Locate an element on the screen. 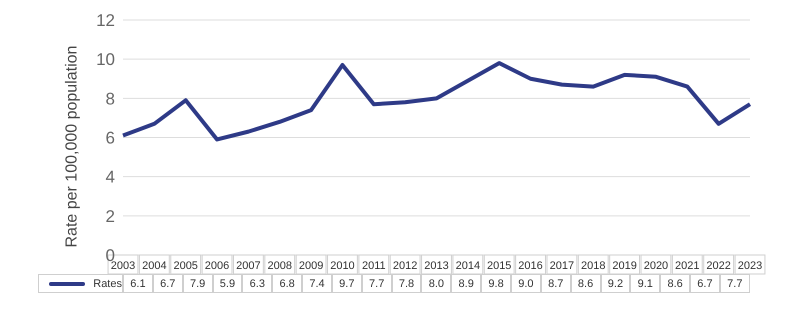 Image resolution: width=800 pixels, height=321 pixels. x-tick-label: 2023 is located at coordinates (750, 266).